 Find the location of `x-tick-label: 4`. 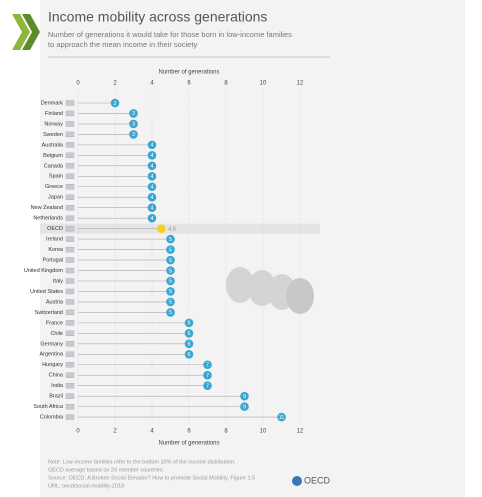

x-tick-label: 4 is located at coordinates (152, 84).